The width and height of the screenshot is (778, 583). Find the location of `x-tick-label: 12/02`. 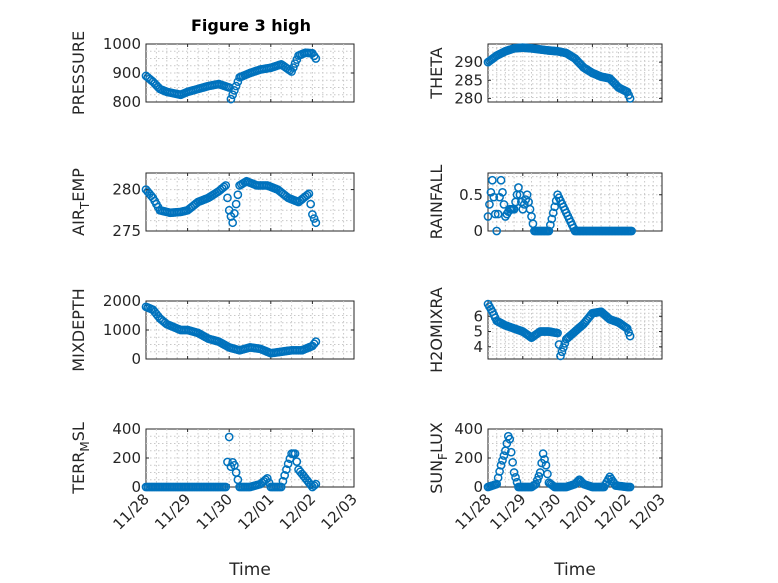

x-tick-label: 12/02 is located at coordinates (297, 511).